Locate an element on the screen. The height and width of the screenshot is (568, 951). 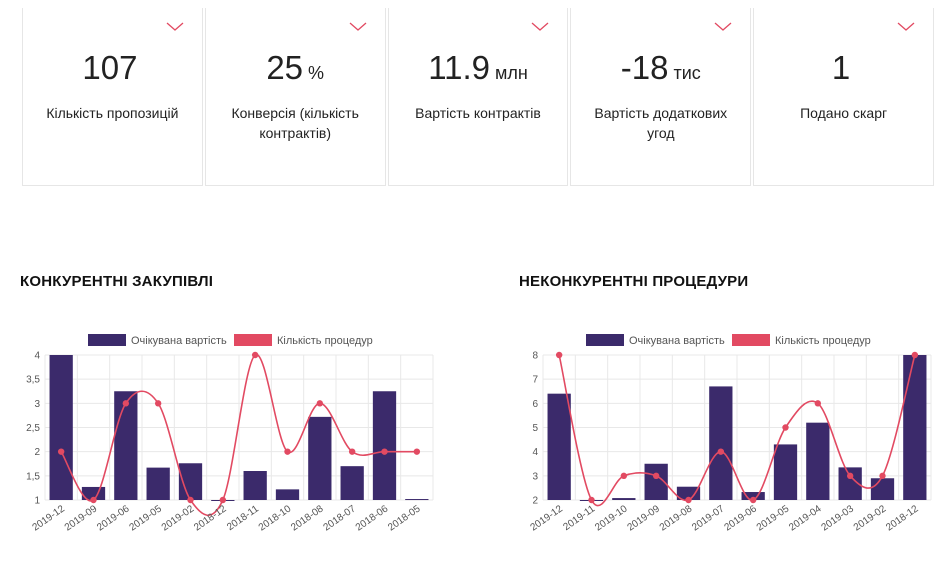
kpi-value: 107 is located at coordinates (110, 67).